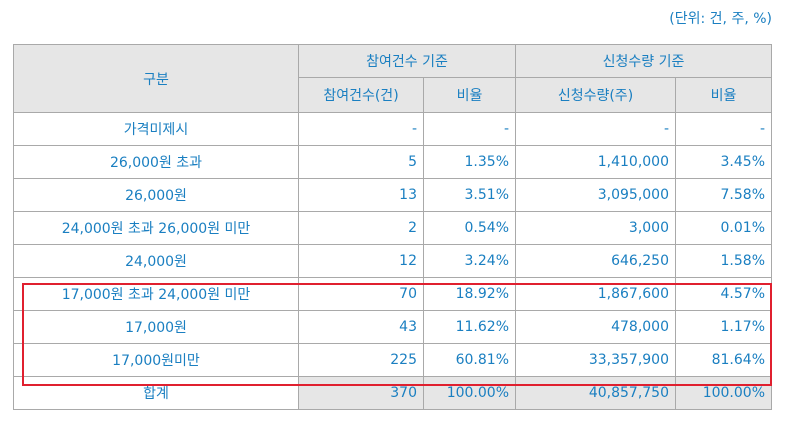 The height and width of the screenshot is (432, 786). Describe the element at coordinates (595, 129) in the screenshot. I see `cell-qty: -` at that location.